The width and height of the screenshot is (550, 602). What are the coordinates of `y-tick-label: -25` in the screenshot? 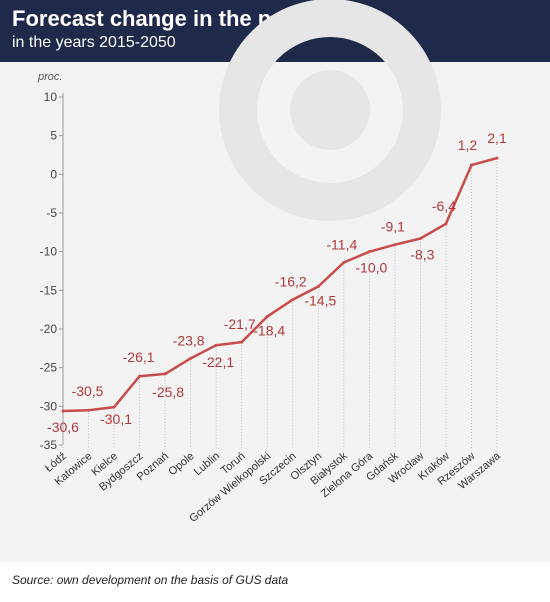 It's located at (49, 368).